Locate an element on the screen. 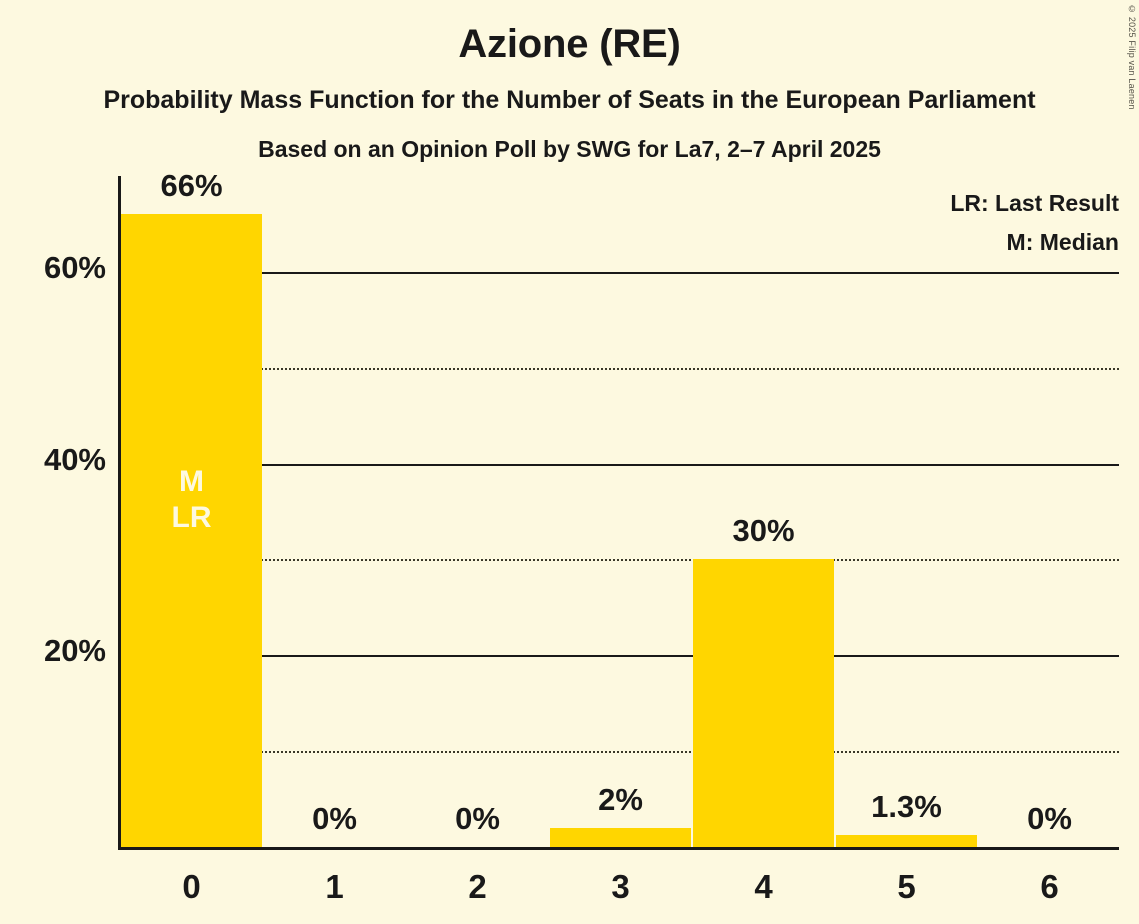 The width and height of the screenshot is (1139, 924). bar-value-label: 30% is located at coordinates (763, 531).